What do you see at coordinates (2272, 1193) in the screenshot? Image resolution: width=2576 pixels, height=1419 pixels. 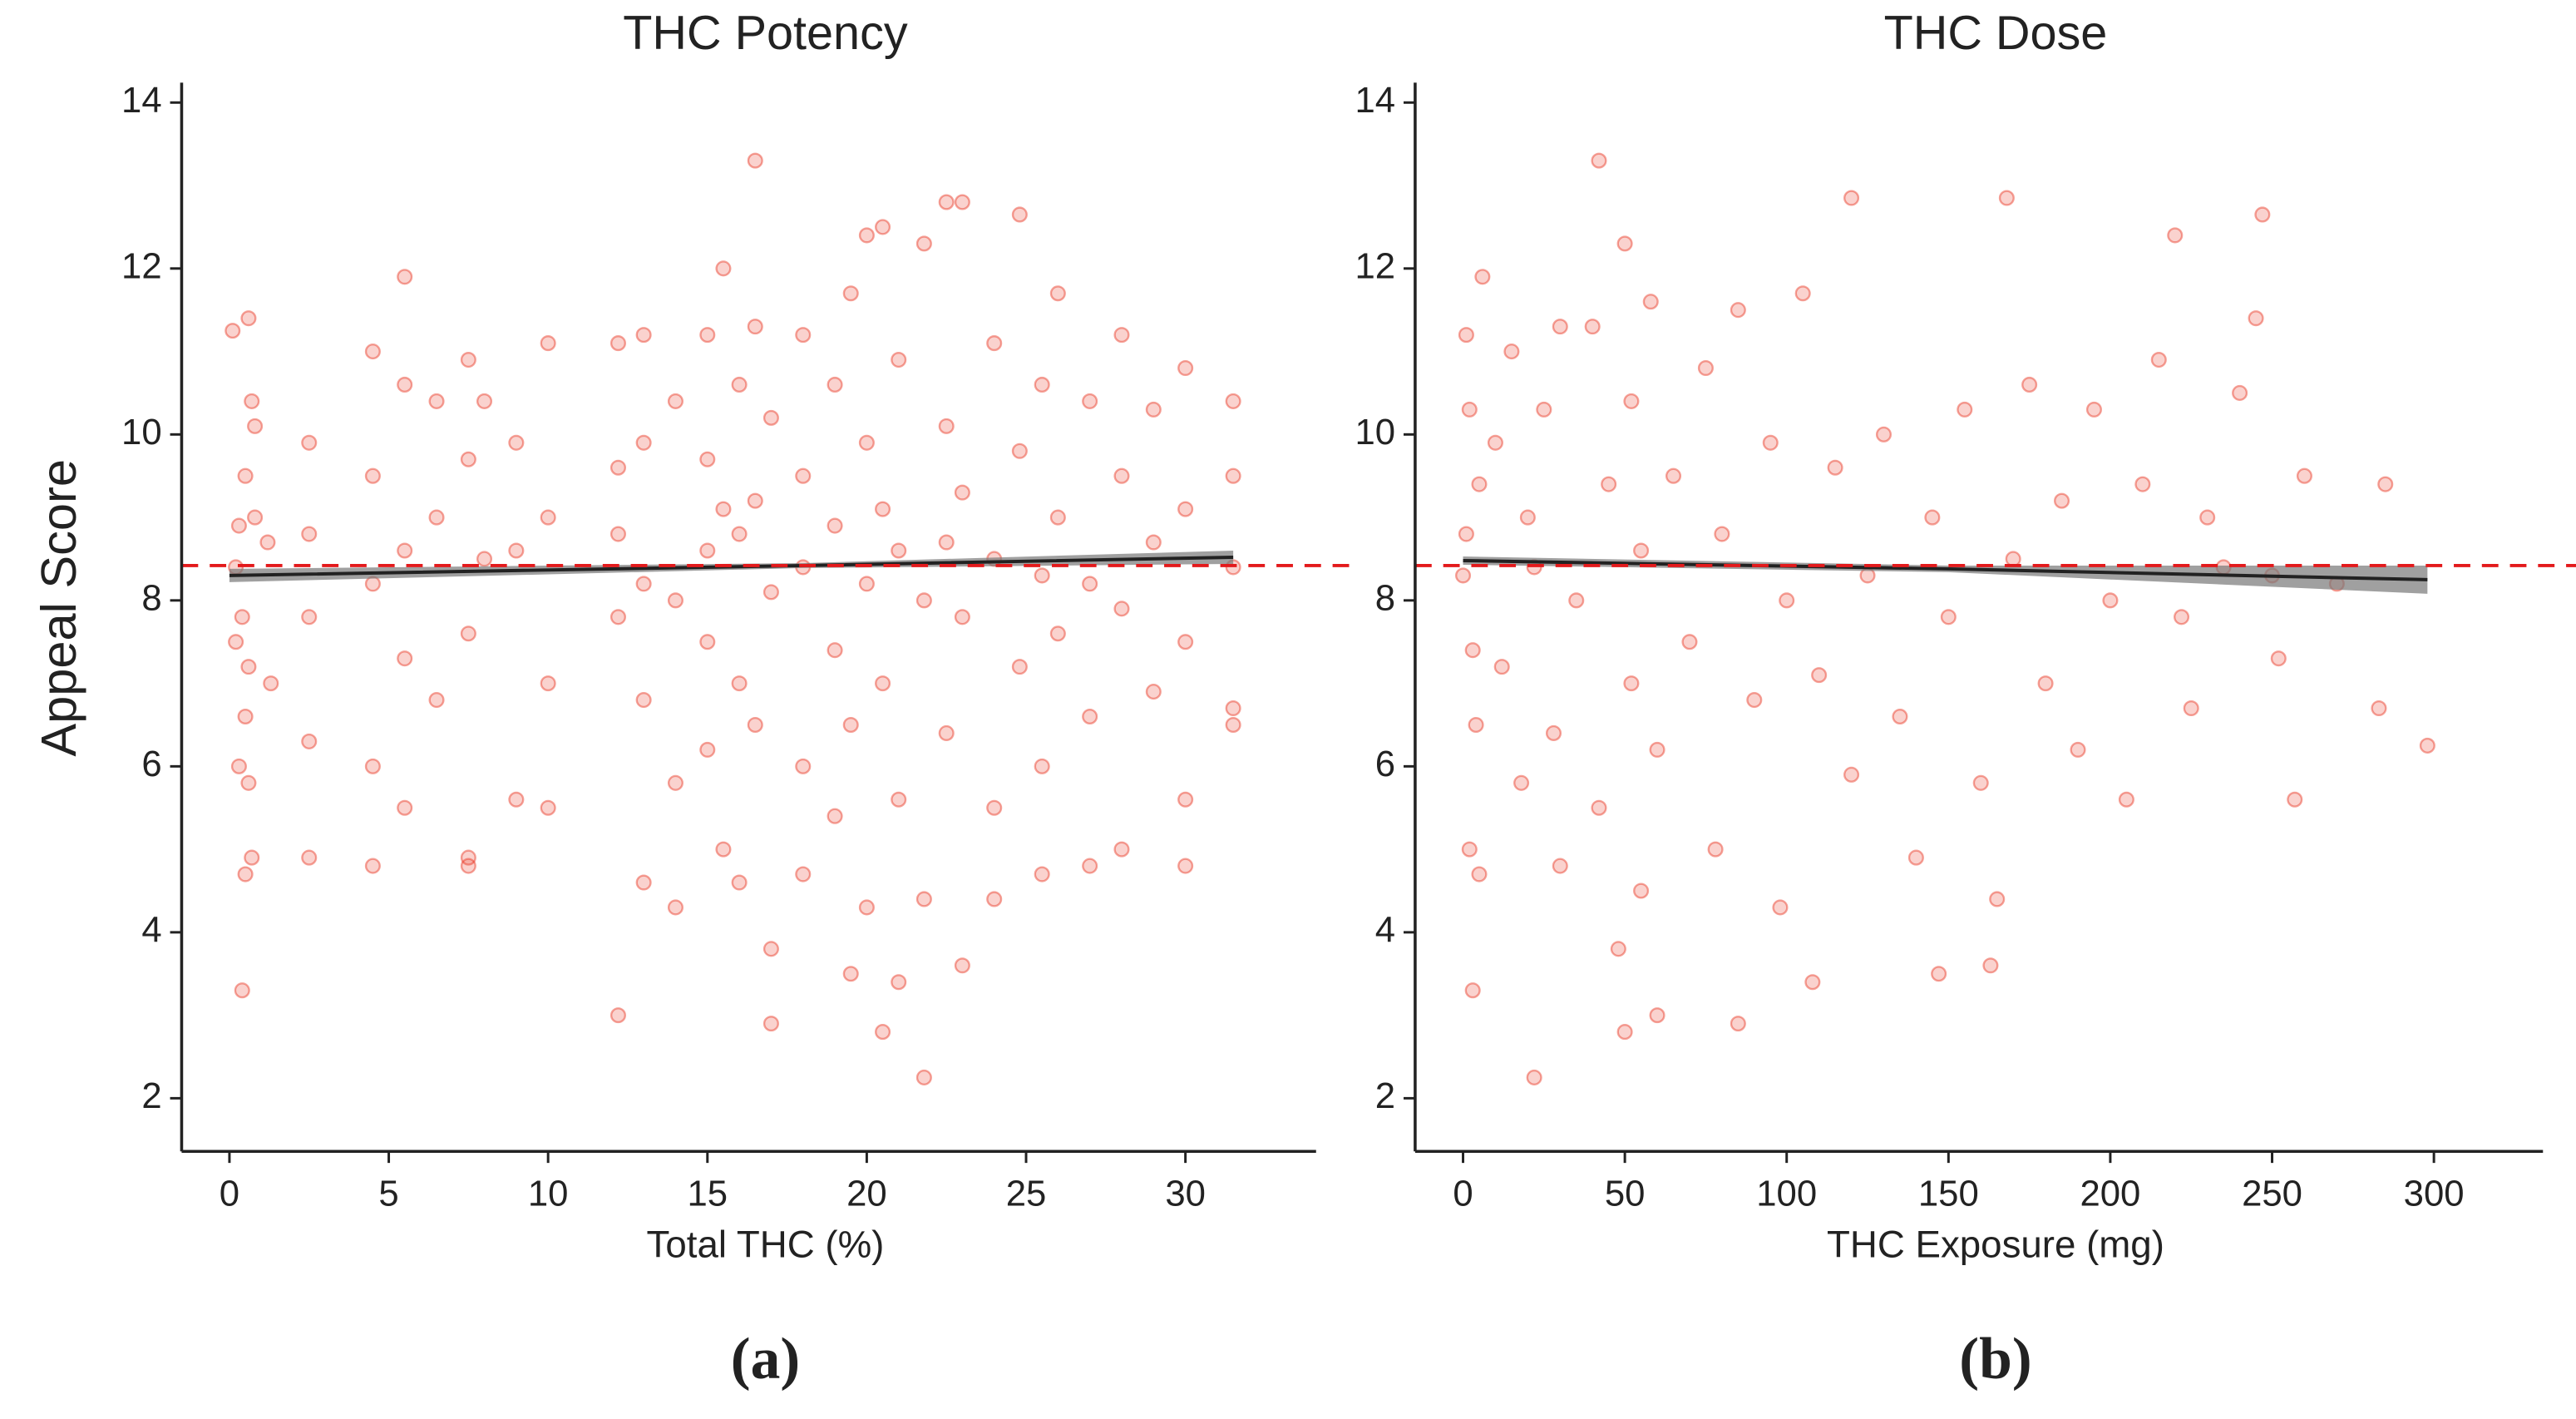 I see `x-tick-label: 250` at bounding box center [2272, 1193].